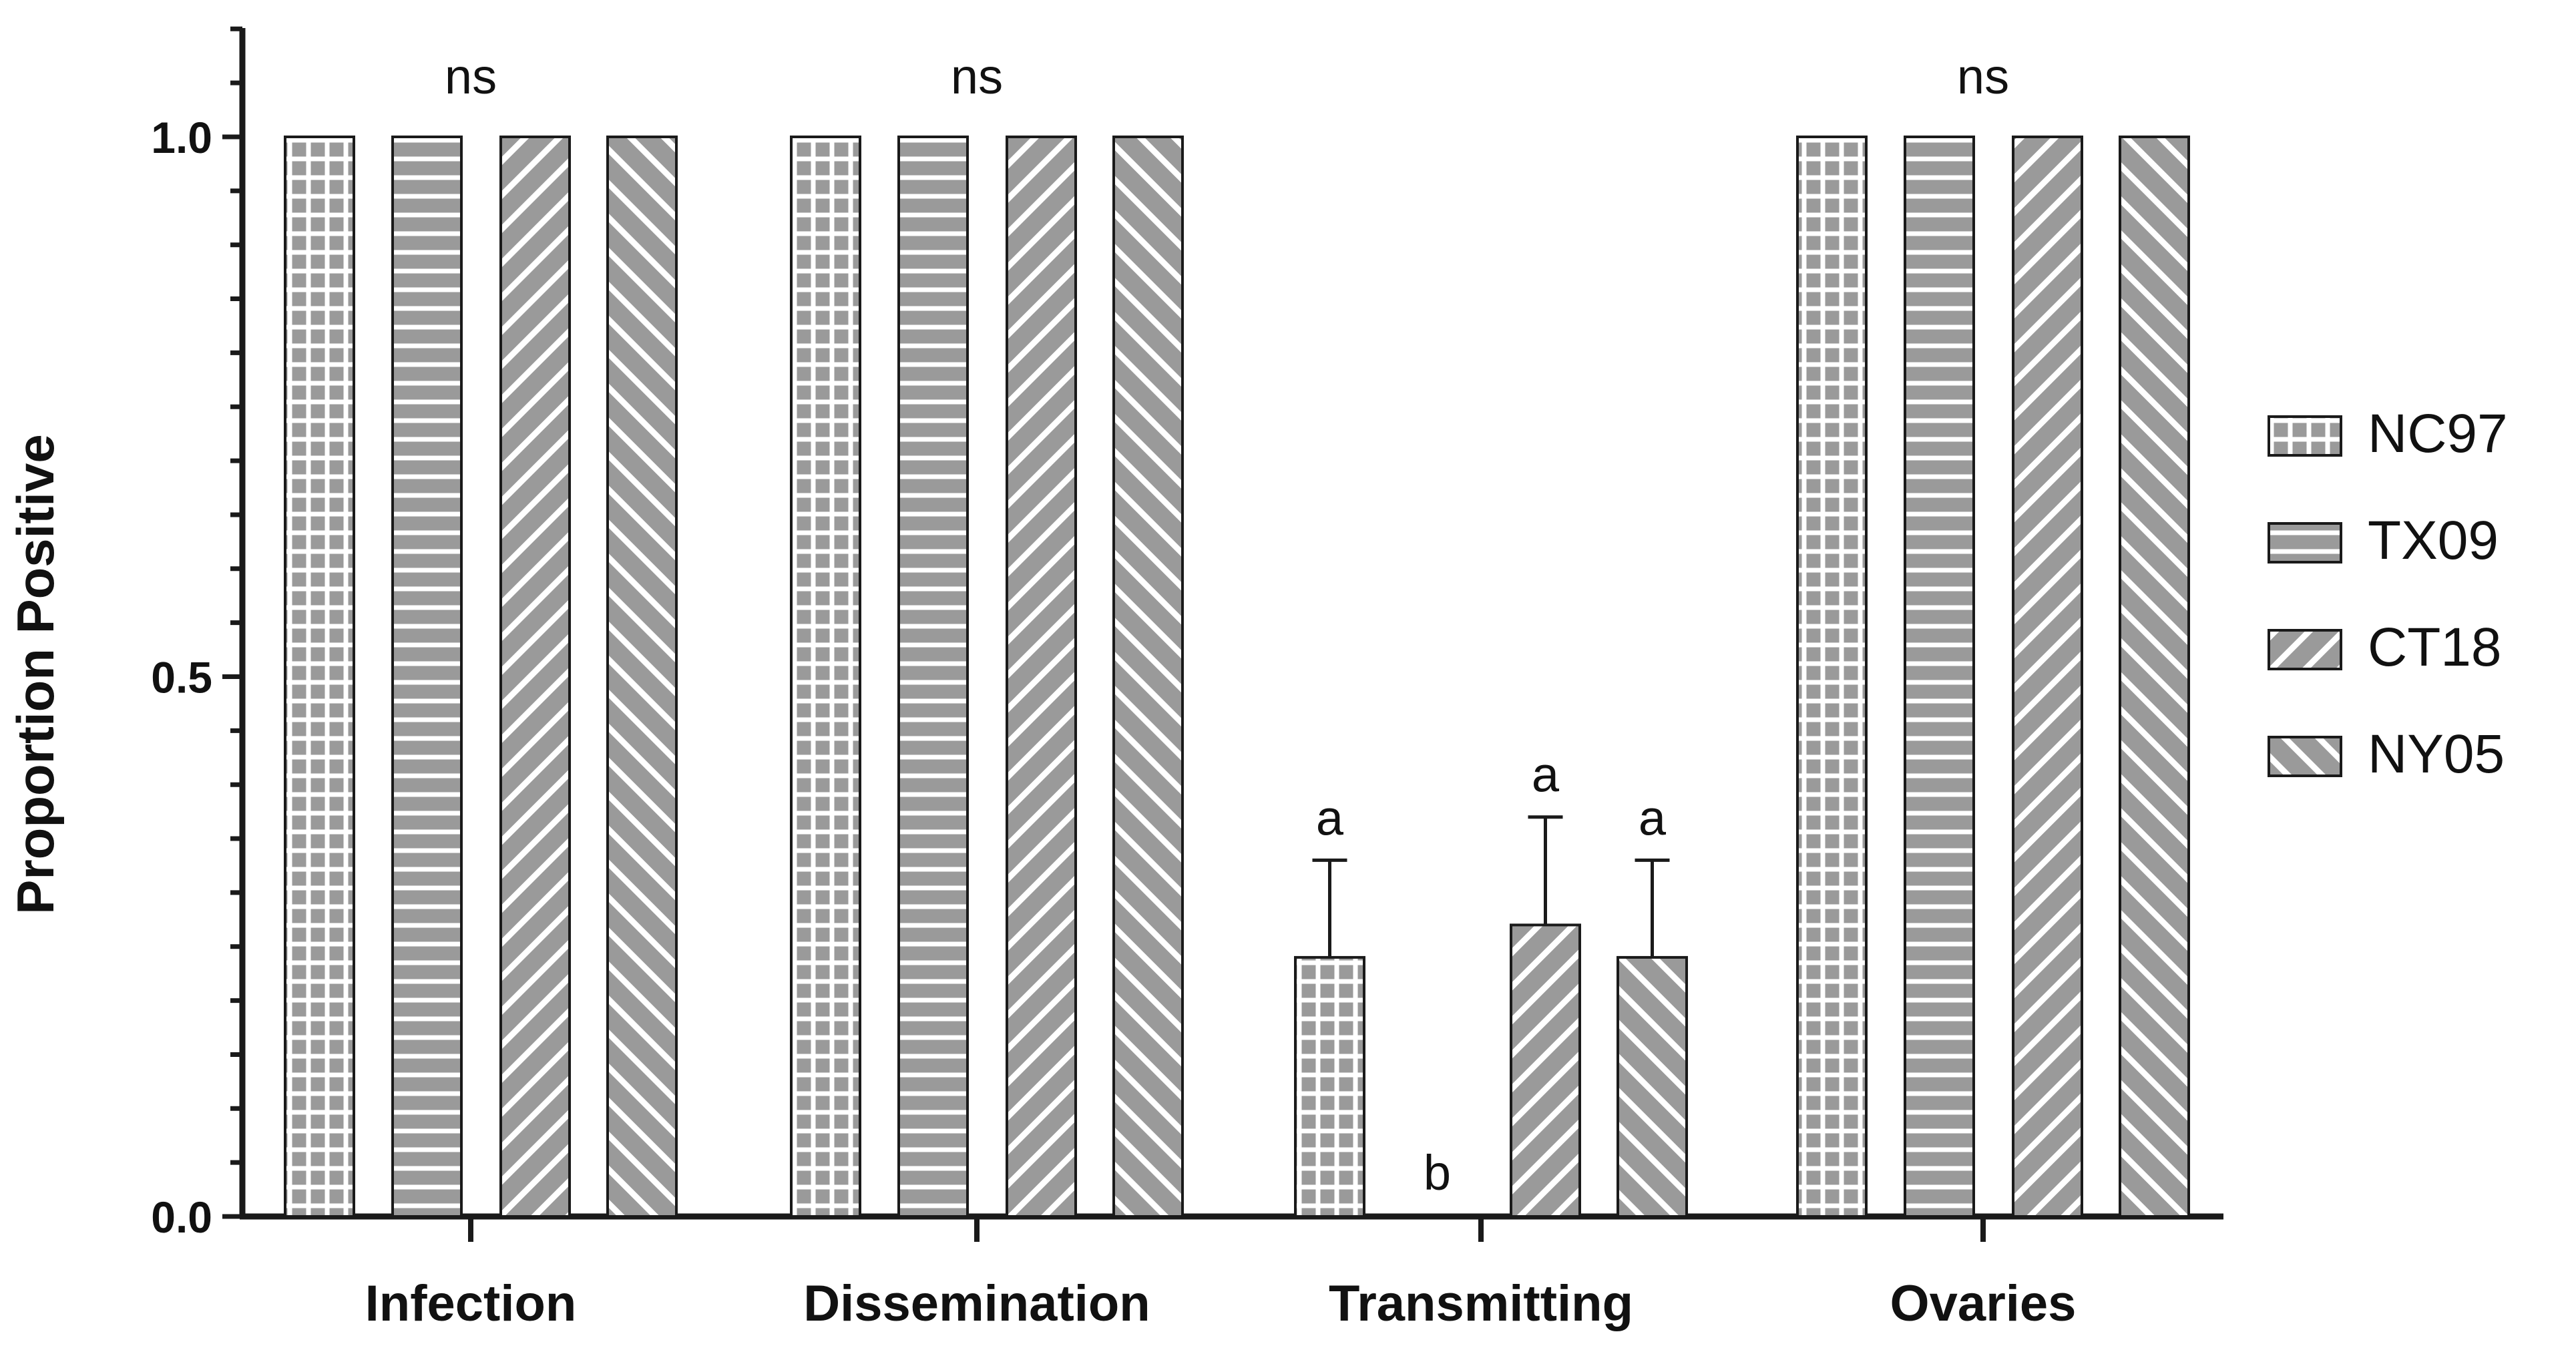  What do you see at coordinates (181, 137) in the screenshot?
I see `y-tick-label: 1.0` at bounding box center [181, 137].